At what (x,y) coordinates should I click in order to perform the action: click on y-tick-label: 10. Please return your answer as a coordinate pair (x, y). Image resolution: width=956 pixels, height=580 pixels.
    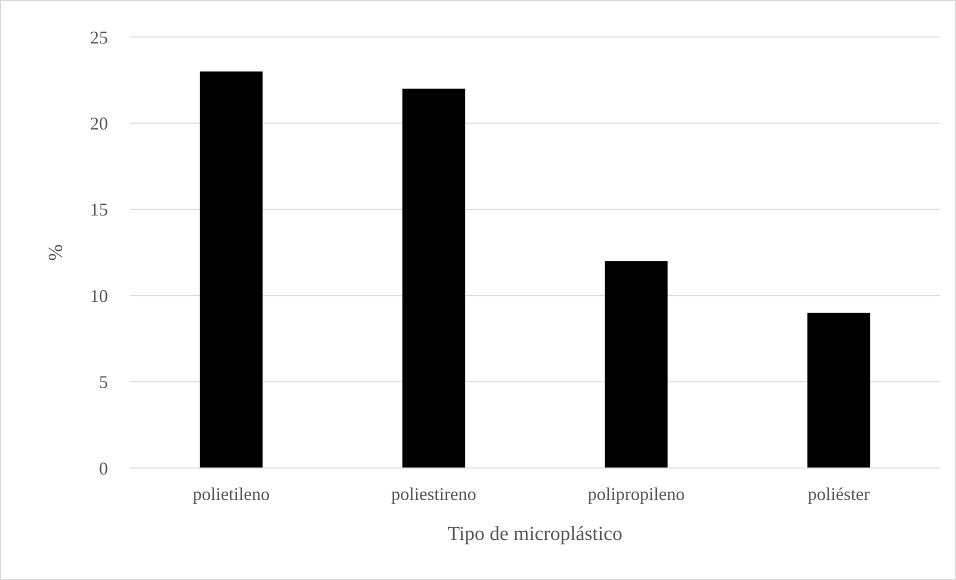
    Looking at the image, I should click on (99, 296).